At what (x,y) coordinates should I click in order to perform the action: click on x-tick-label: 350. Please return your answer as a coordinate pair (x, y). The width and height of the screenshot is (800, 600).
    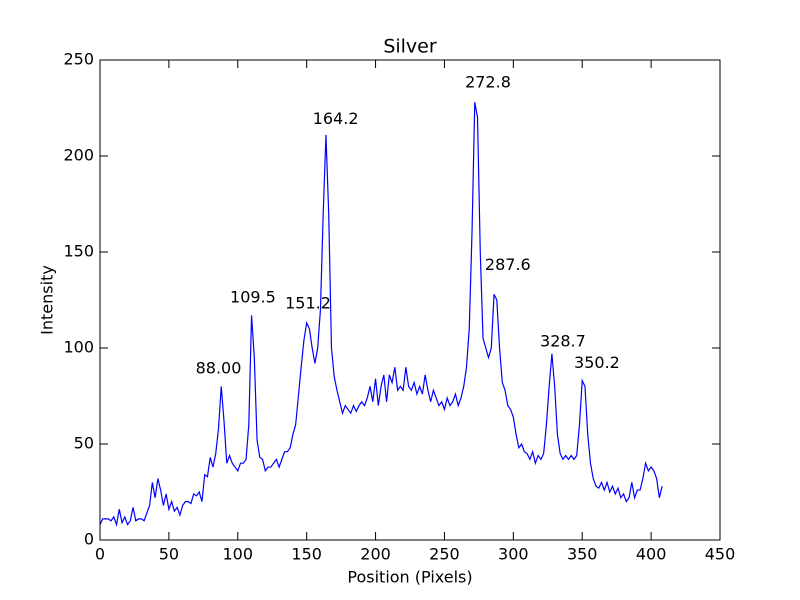
    Looking at the image, I should click on (582, 554).